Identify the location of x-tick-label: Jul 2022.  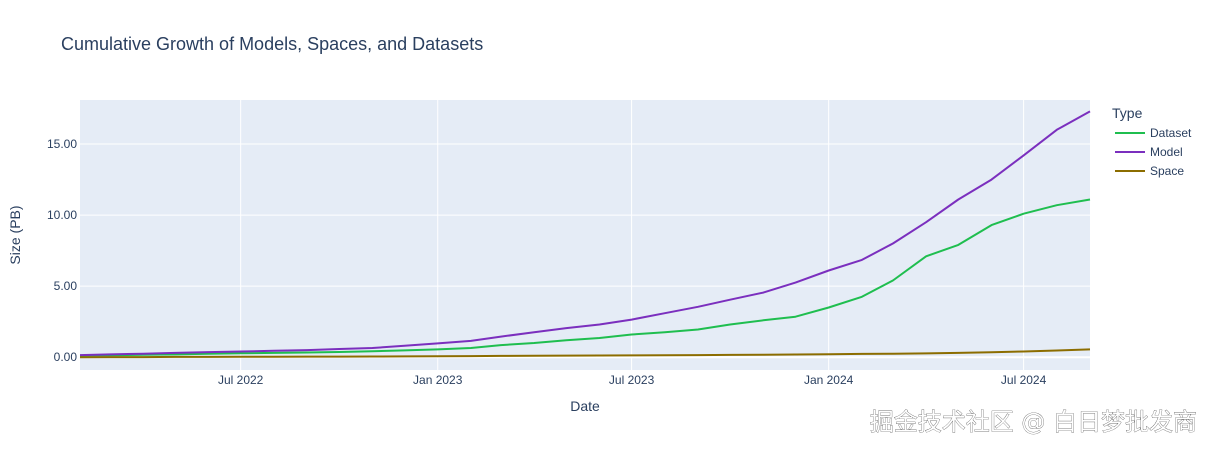
(241, 380).